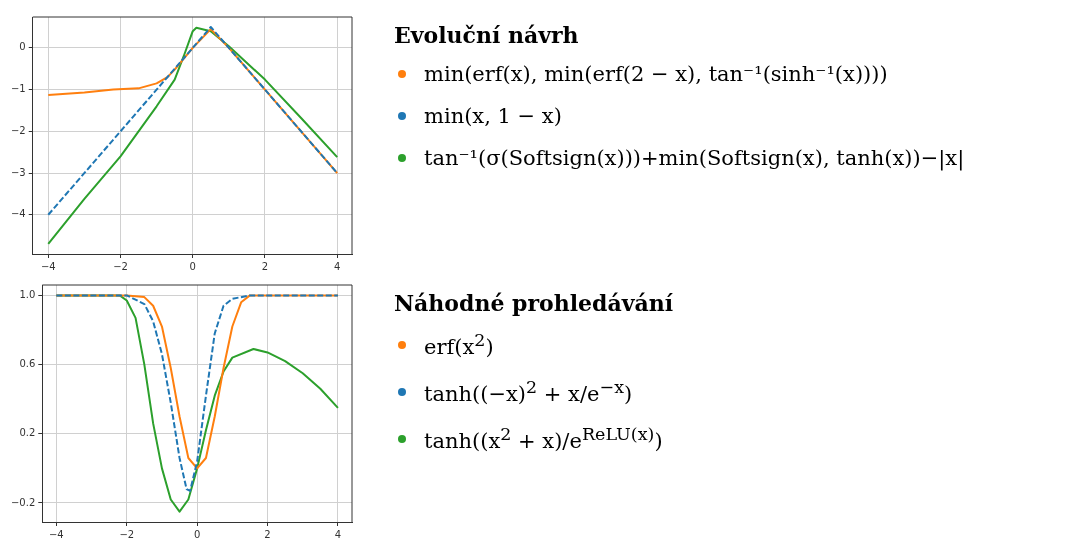 This screenshot has width=1083, height=546. Describe the element at coordinates (493, 116) in the screenshot. I see `legend-label: min(x, 1 − x)` at that location.